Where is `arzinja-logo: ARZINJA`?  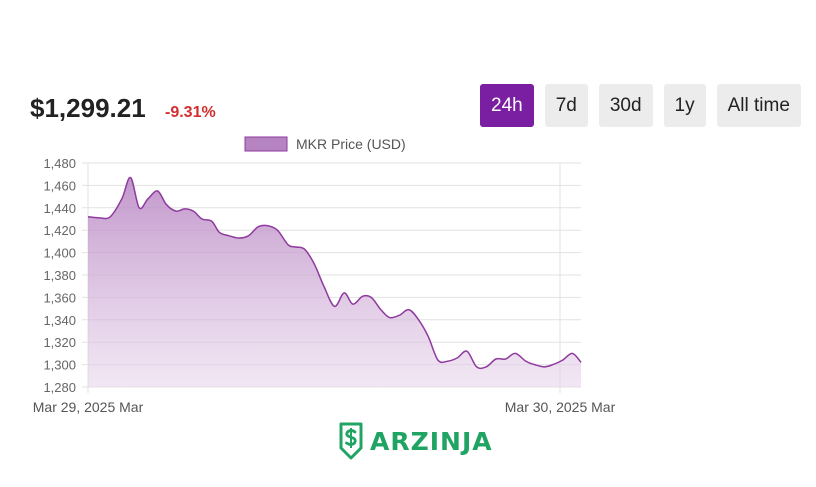
arzinja-logo: ARZINJA is located at coordinates (415, 441).